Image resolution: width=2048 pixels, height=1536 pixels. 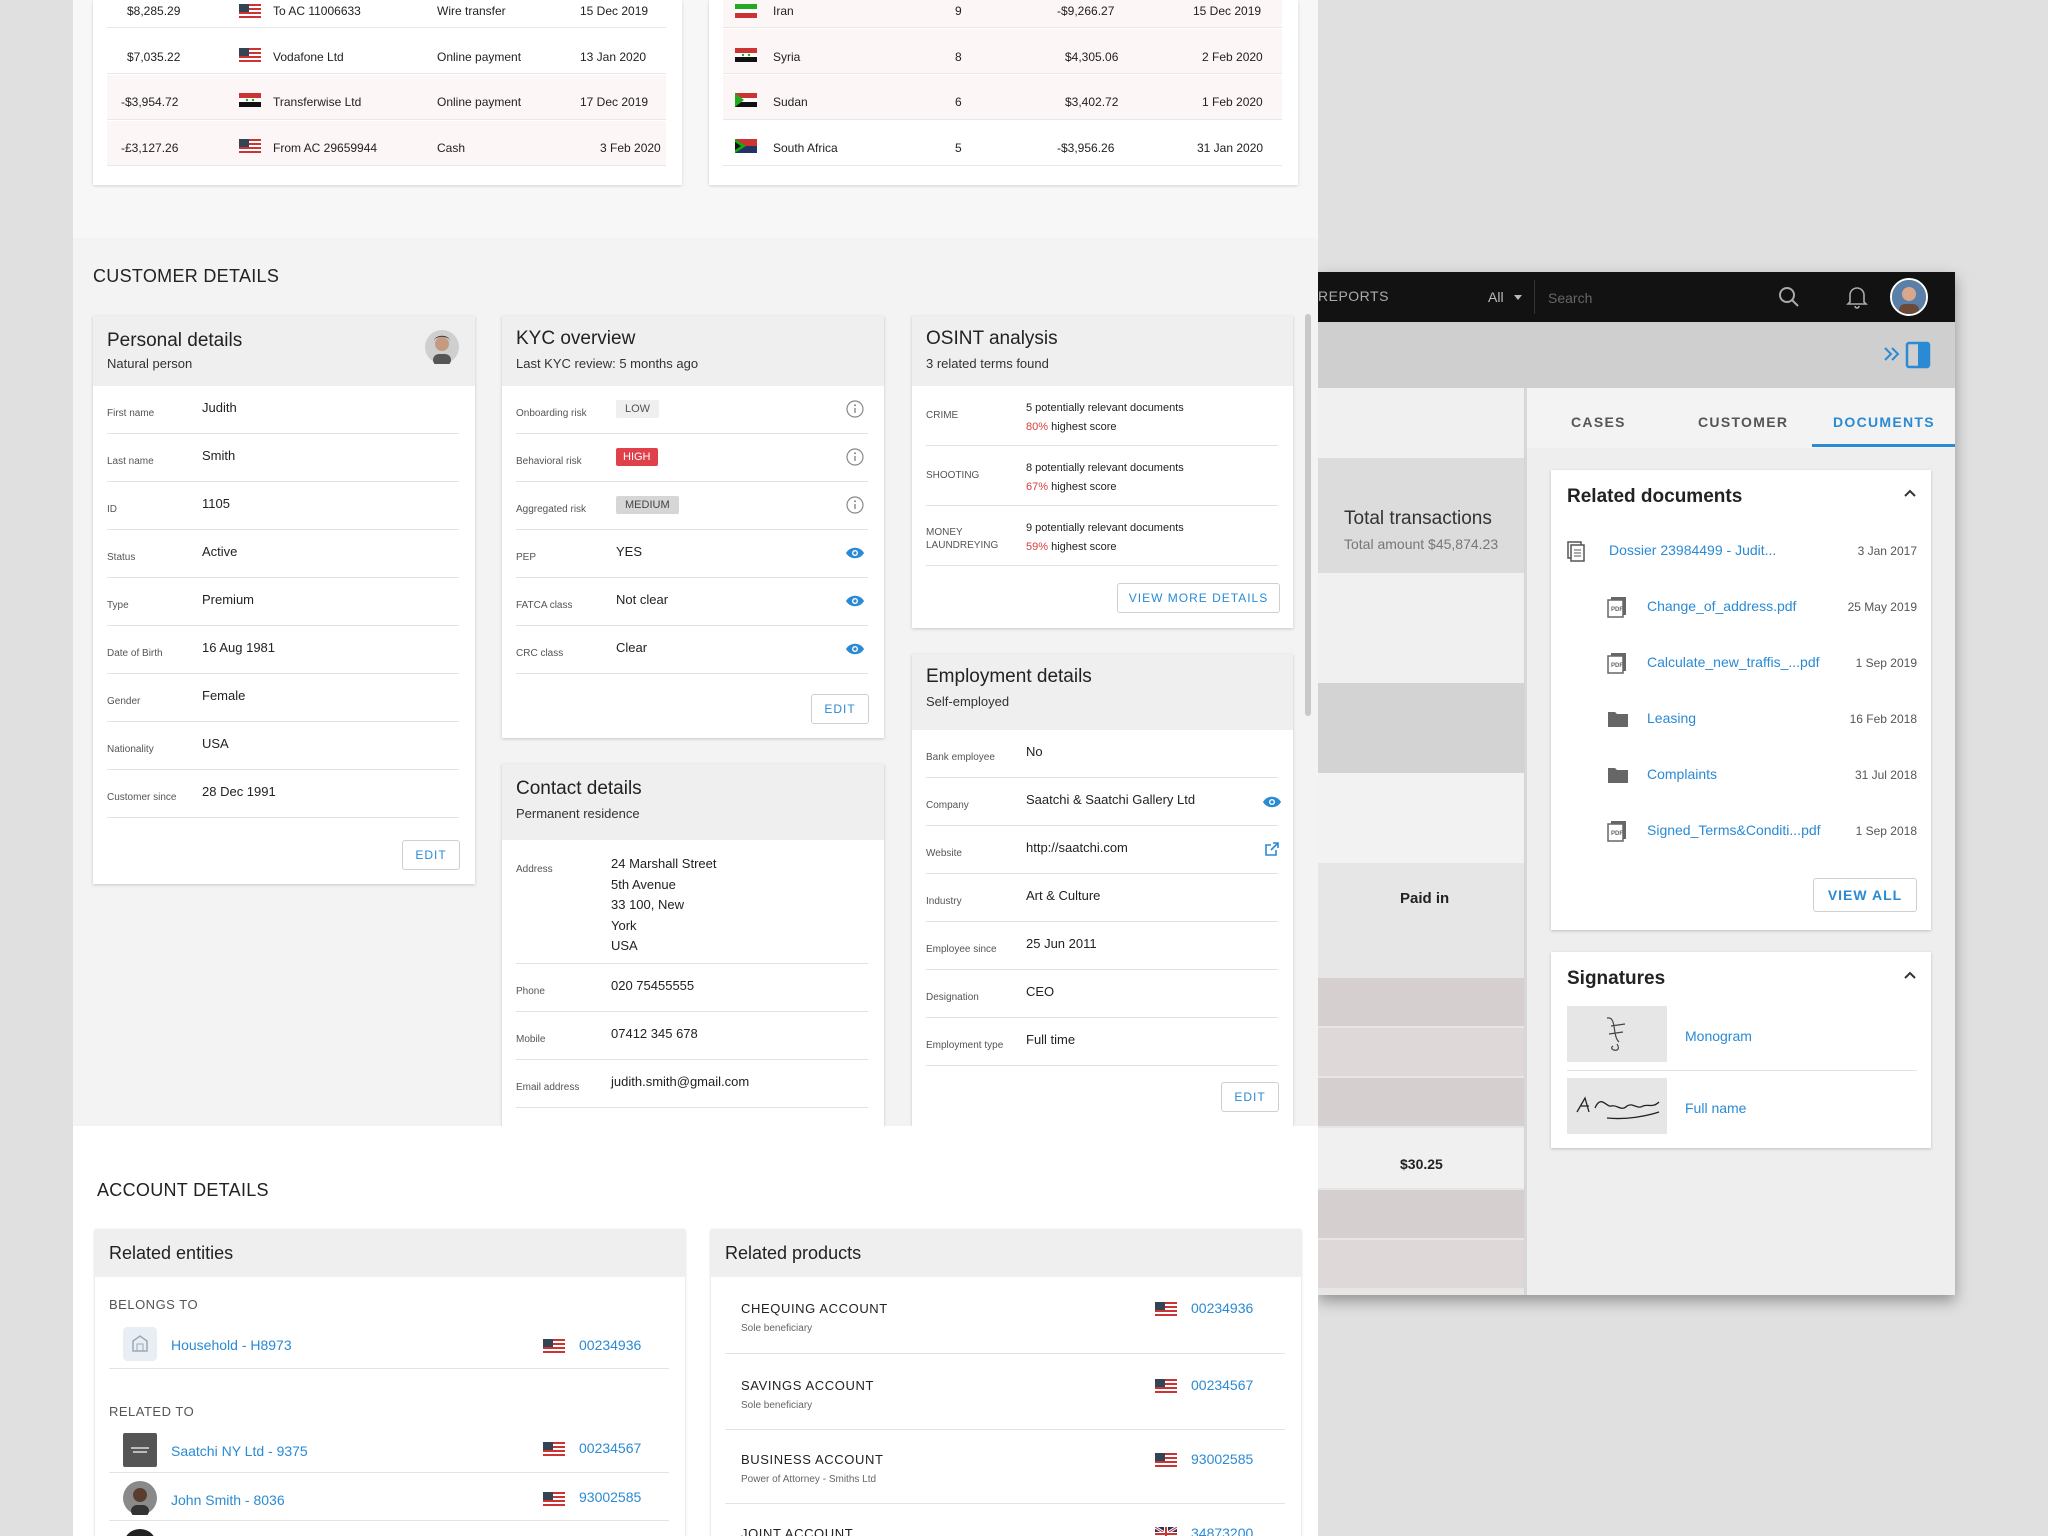 I want to click on method-cell: Cash, so click(x=451, y=148).